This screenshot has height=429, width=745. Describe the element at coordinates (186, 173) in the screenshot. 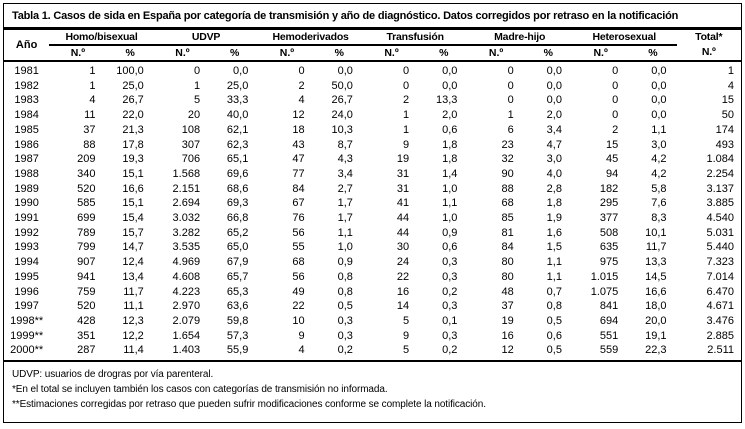

I see `n-cell: 1.568` at that location.